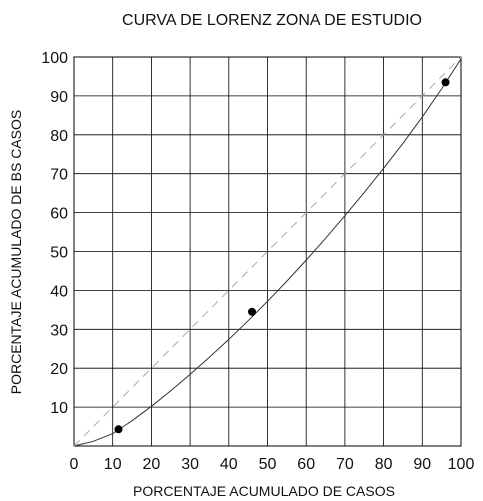 The height and width of the screenshot is (501, 483). I want to click on x-tick-labels: 0 10 20 30 40 50 60 70 80 90 100, so click(272, 464).